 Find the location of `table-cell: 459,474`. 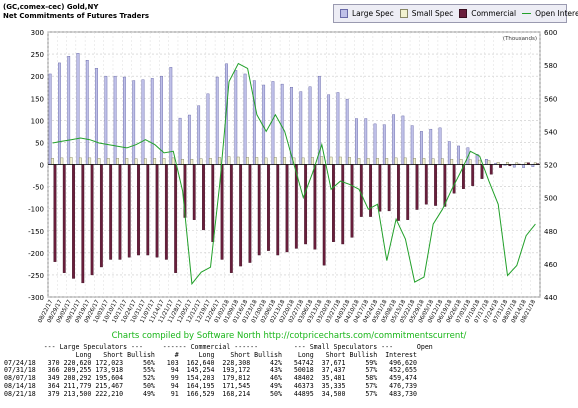

table-cell: 459,474 is located at coordinates (397, 378).